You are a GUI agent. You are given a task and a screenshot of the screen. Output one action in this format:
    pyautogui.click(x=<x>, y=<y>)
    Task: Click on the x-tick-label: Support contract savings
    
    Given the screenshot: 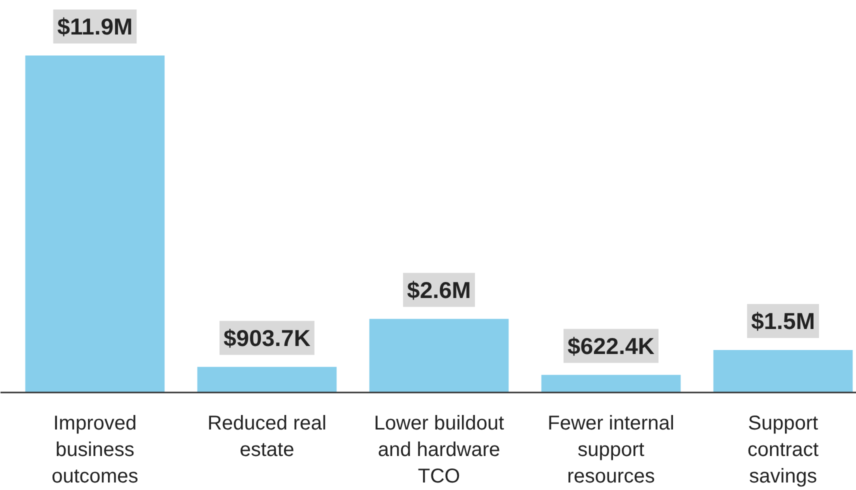 What is the action you would take?
    pyautogui.click(x=783, y=450)
    